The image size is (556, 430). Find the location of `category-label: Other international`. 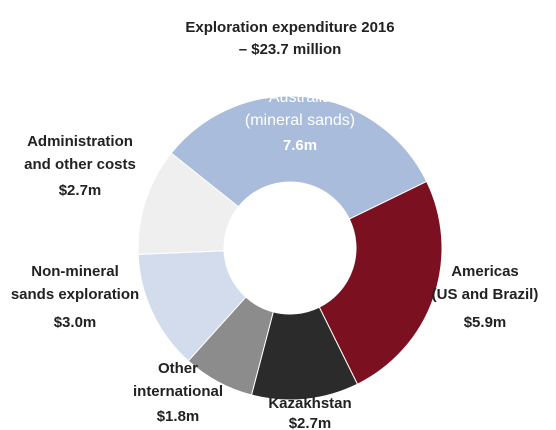

category-label: Other international is located at coordinates (178, 380).